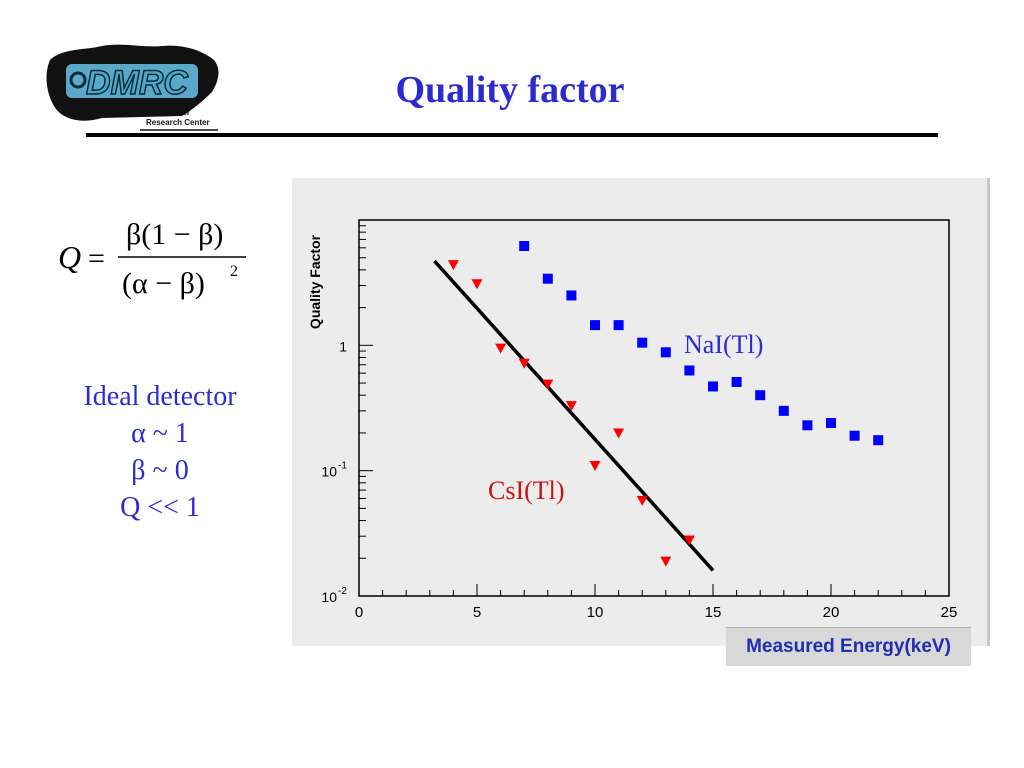 The image size is (1024, 768). I want to click on fit-line-triangle-down, so click(574, 415).